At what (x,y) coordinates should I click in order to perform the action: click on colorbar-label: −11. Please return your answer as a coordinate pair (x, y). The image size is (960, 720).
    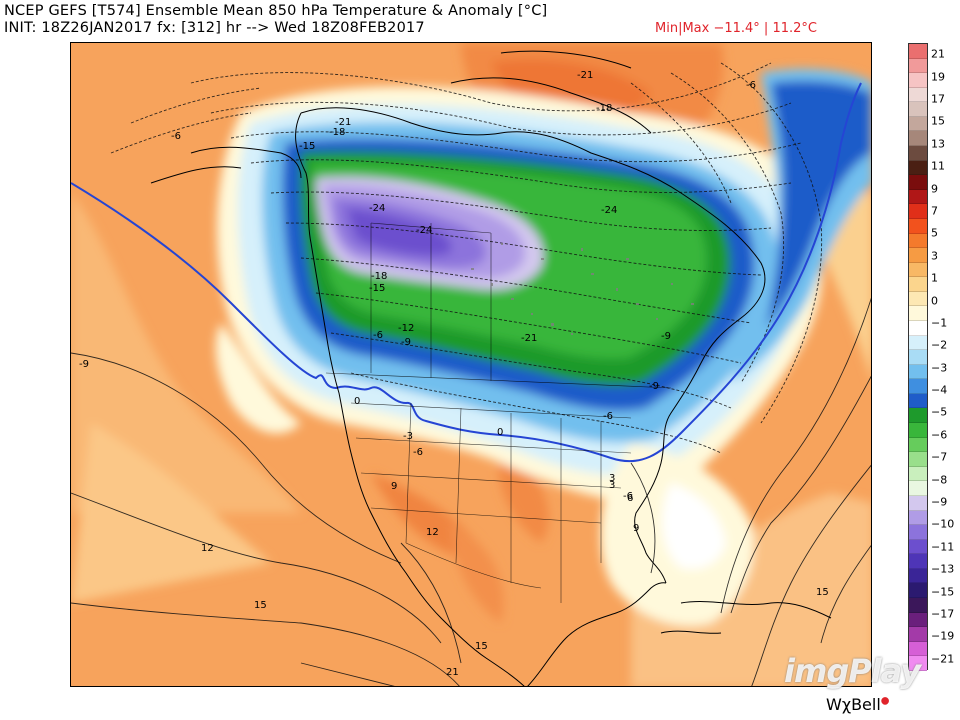
    Looking at the image, I should click on (943, 547).